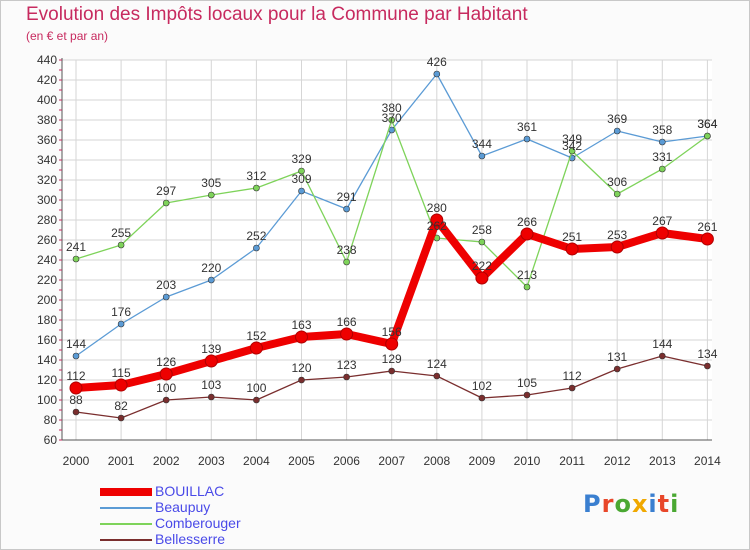 This screenshot has width=750, height=550. I want to click on x-tick-label: 2003, so click(211, 461).